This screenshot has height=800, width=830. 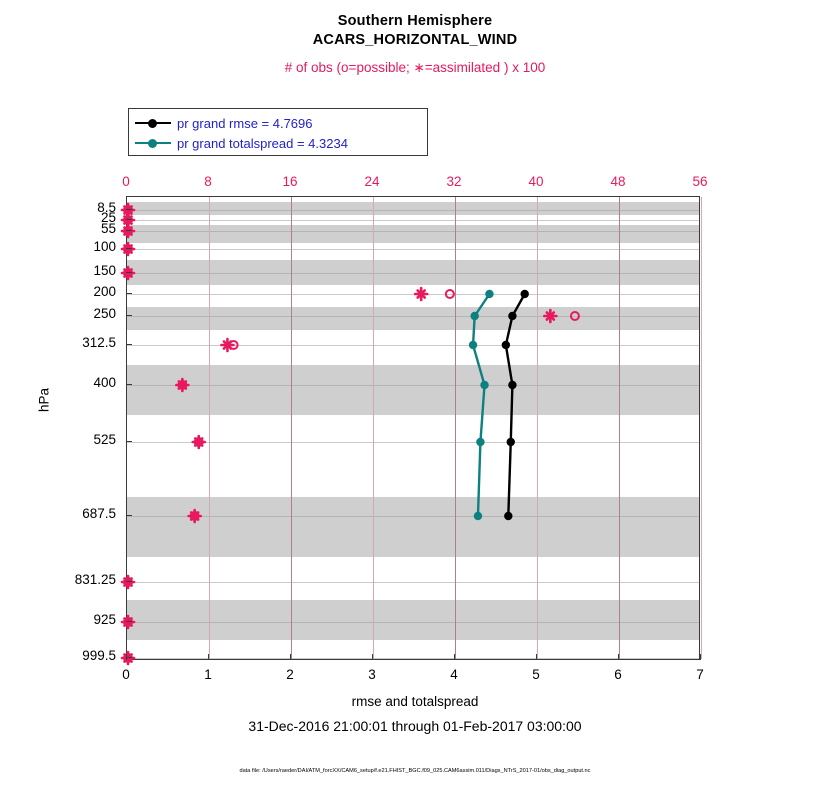 I want to click on top-tick-label: 16, so click(x=290, y=181).